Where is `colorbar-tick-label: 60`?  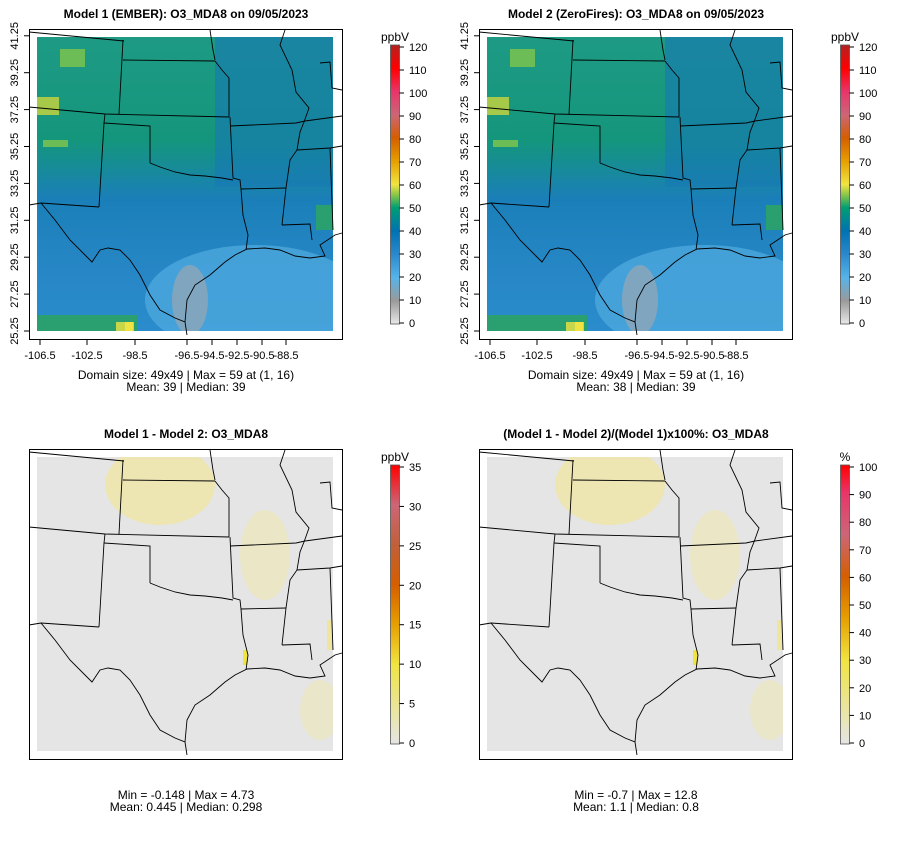
colorbar-tick-label: 60 is located at coordinates (415, 186).